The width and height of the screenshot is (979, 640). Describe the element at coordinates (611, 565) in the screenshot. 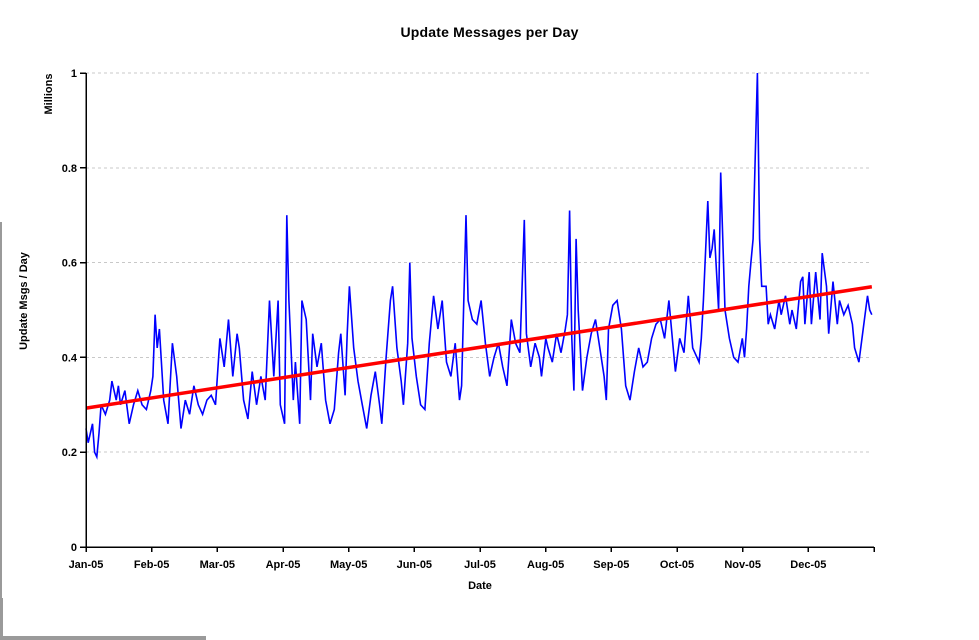

I see `x-tick-label: Sep-05` at that location.